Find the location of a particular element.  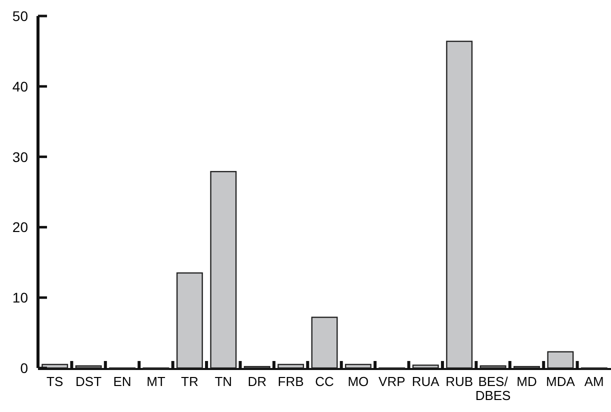

x-tick-label: MD is located at coordinates (526, 381).